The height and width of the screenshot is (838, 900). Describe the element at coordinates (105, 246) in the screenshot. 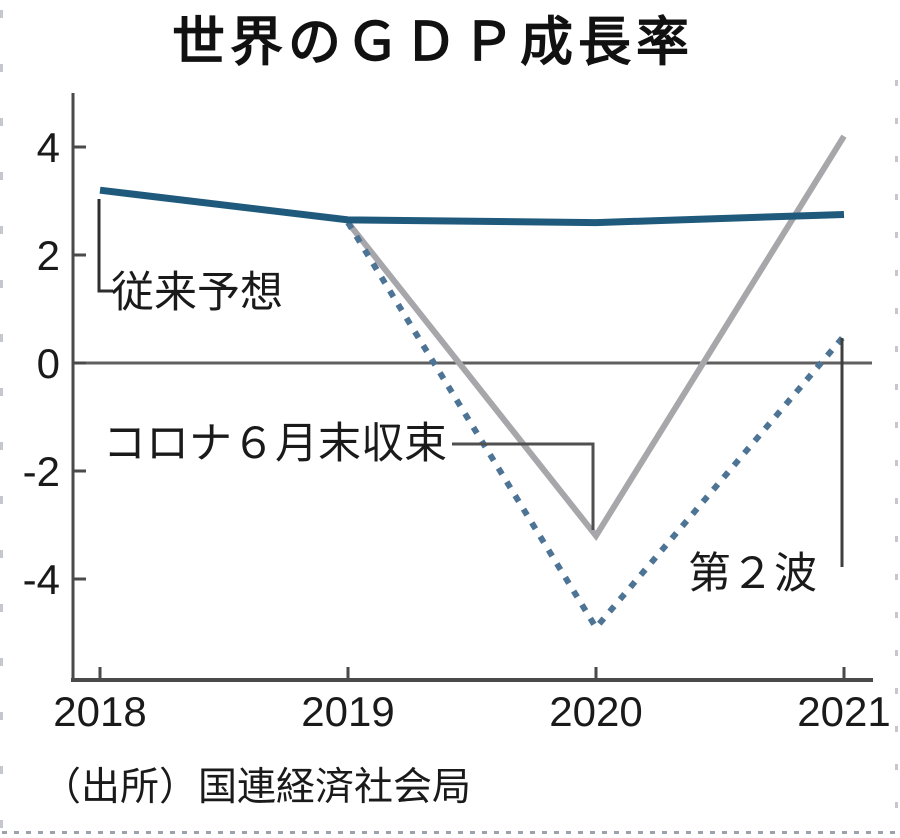

I see `baseline-forecast-annotation-bracket` at that location.